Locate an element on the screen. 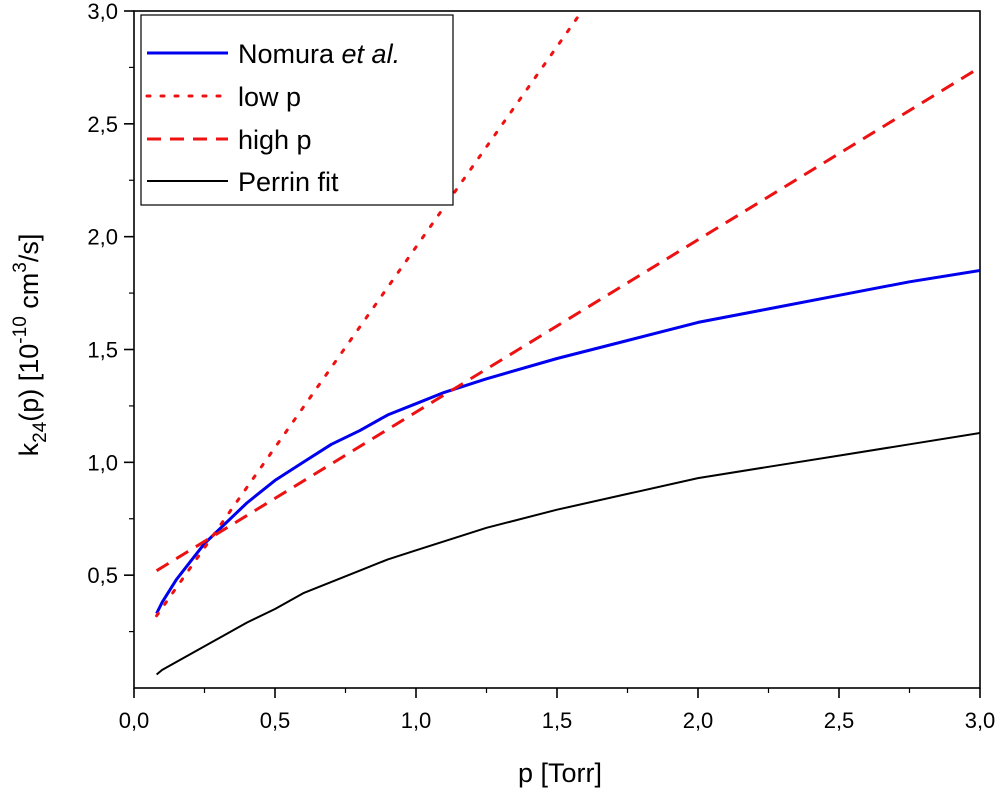 The height and width of the screenshot is (795, 1000). y-axis-title-tail: /s] is located at coordinates (29, 248).